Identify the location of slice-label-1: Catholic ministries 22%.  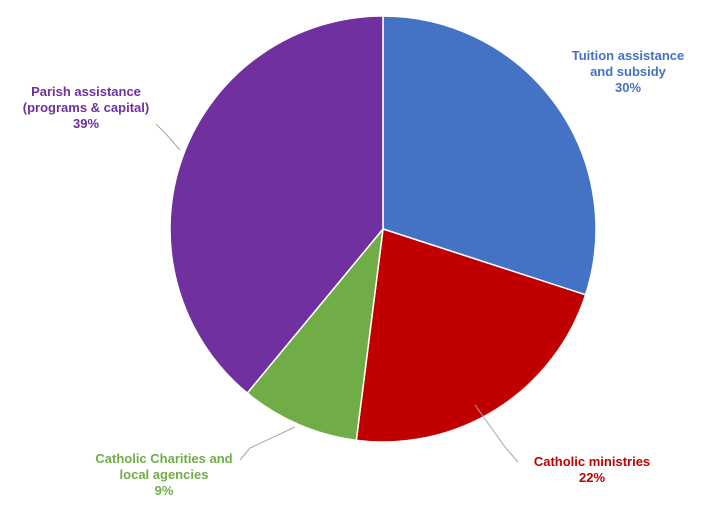
(592, 469).